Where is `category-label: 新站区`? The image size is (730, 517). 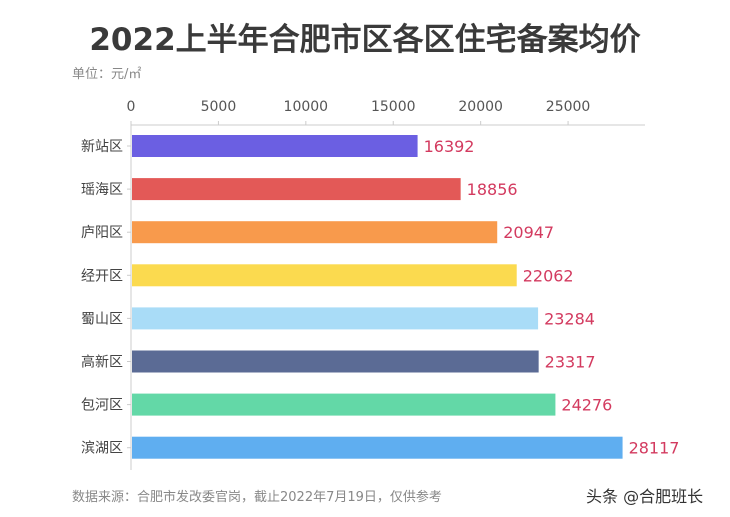 category-label: 新站区 is located at coordinates (102, 147).